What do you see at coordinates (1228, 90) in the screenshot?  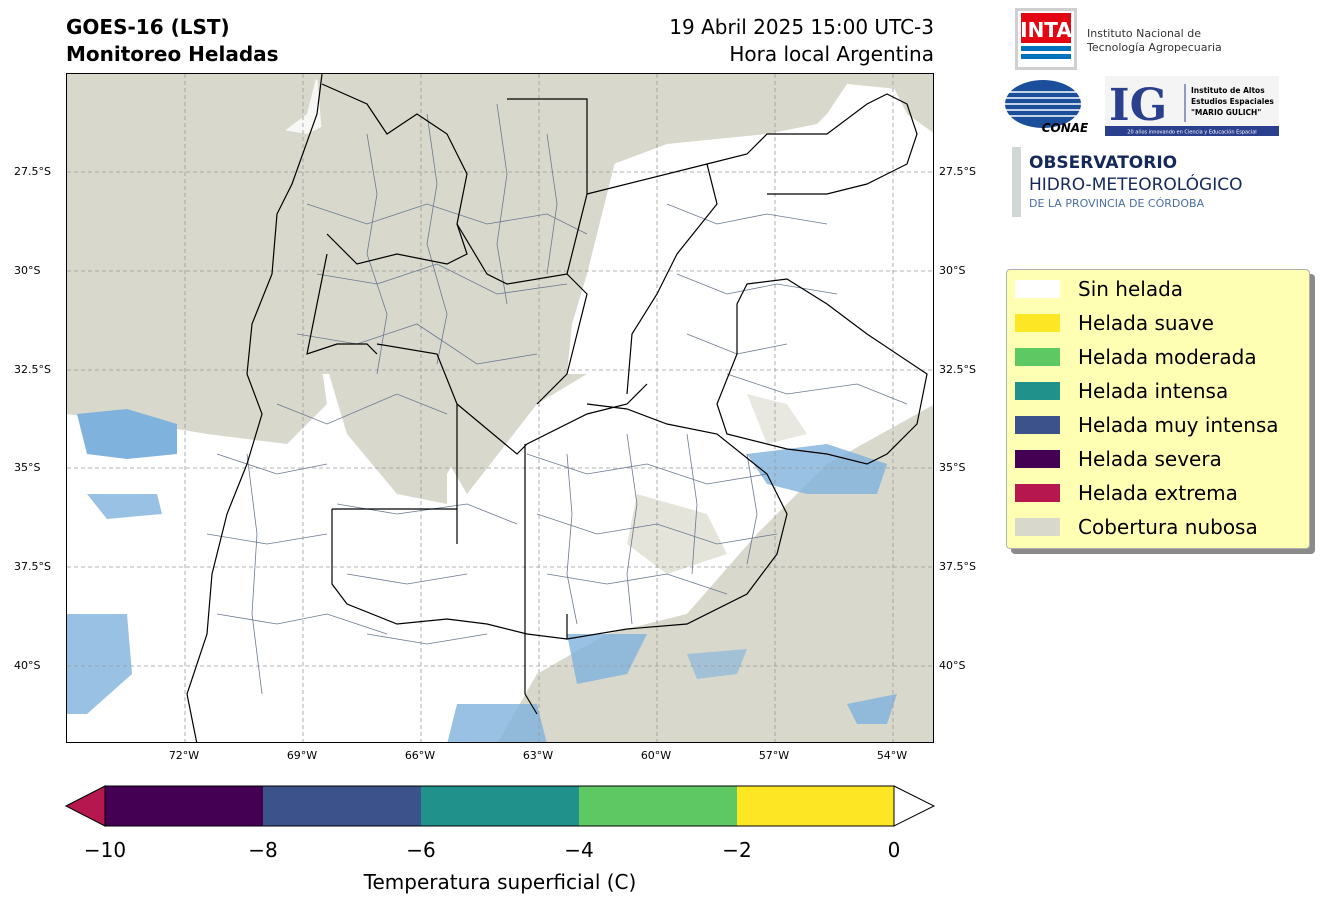 I see `ig-line: Instituto de Altos` at bounding box center [1228, 90].